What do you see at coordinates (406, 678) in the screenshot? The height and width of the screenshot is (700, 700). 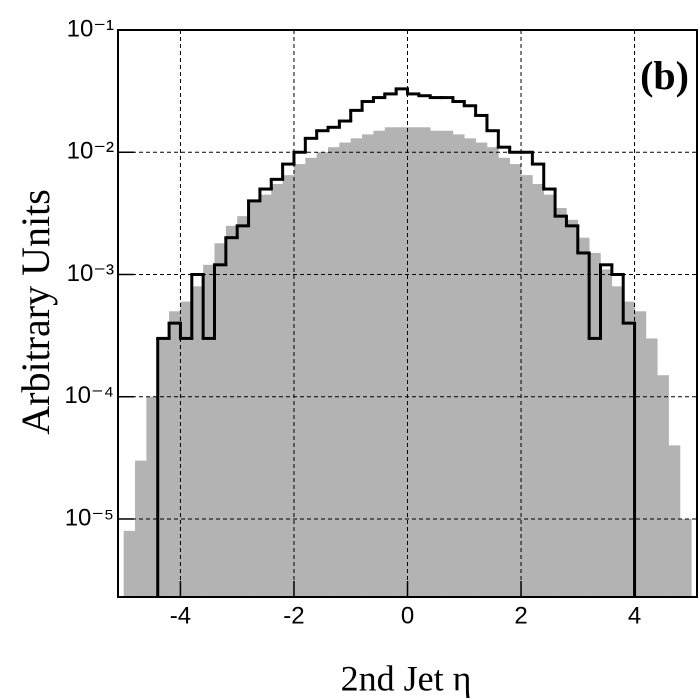 I see `x-axis-label: 2nd Jet η` at bounding box center [406, 678].